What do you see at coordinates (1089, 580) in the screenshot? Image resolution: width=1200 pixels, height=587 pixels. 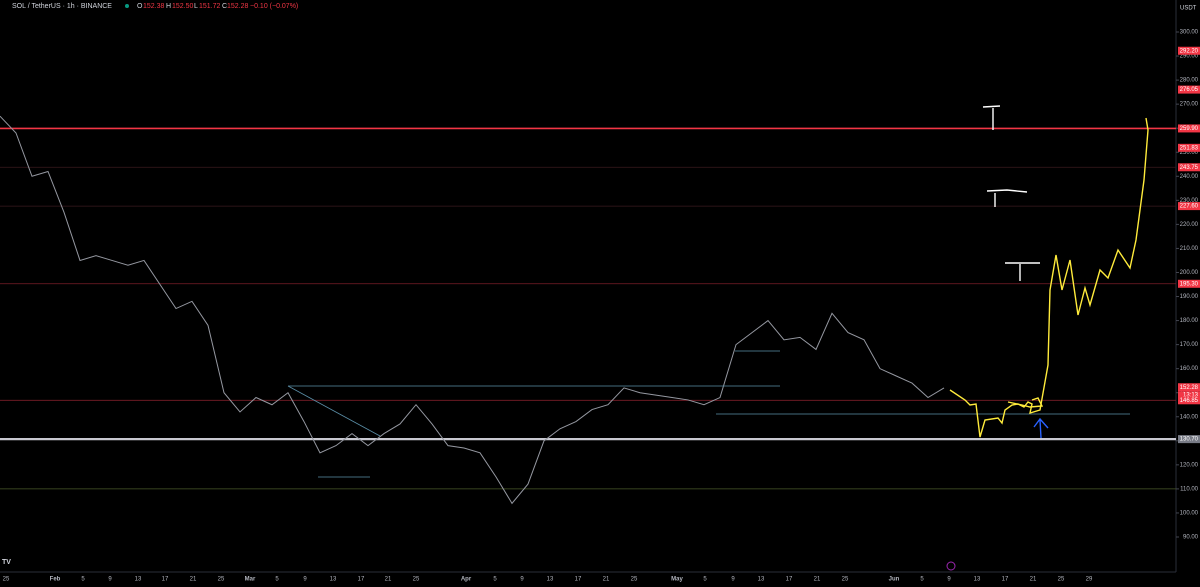 I see `time-tick-label: 29` at bounding box center [1089, 580].